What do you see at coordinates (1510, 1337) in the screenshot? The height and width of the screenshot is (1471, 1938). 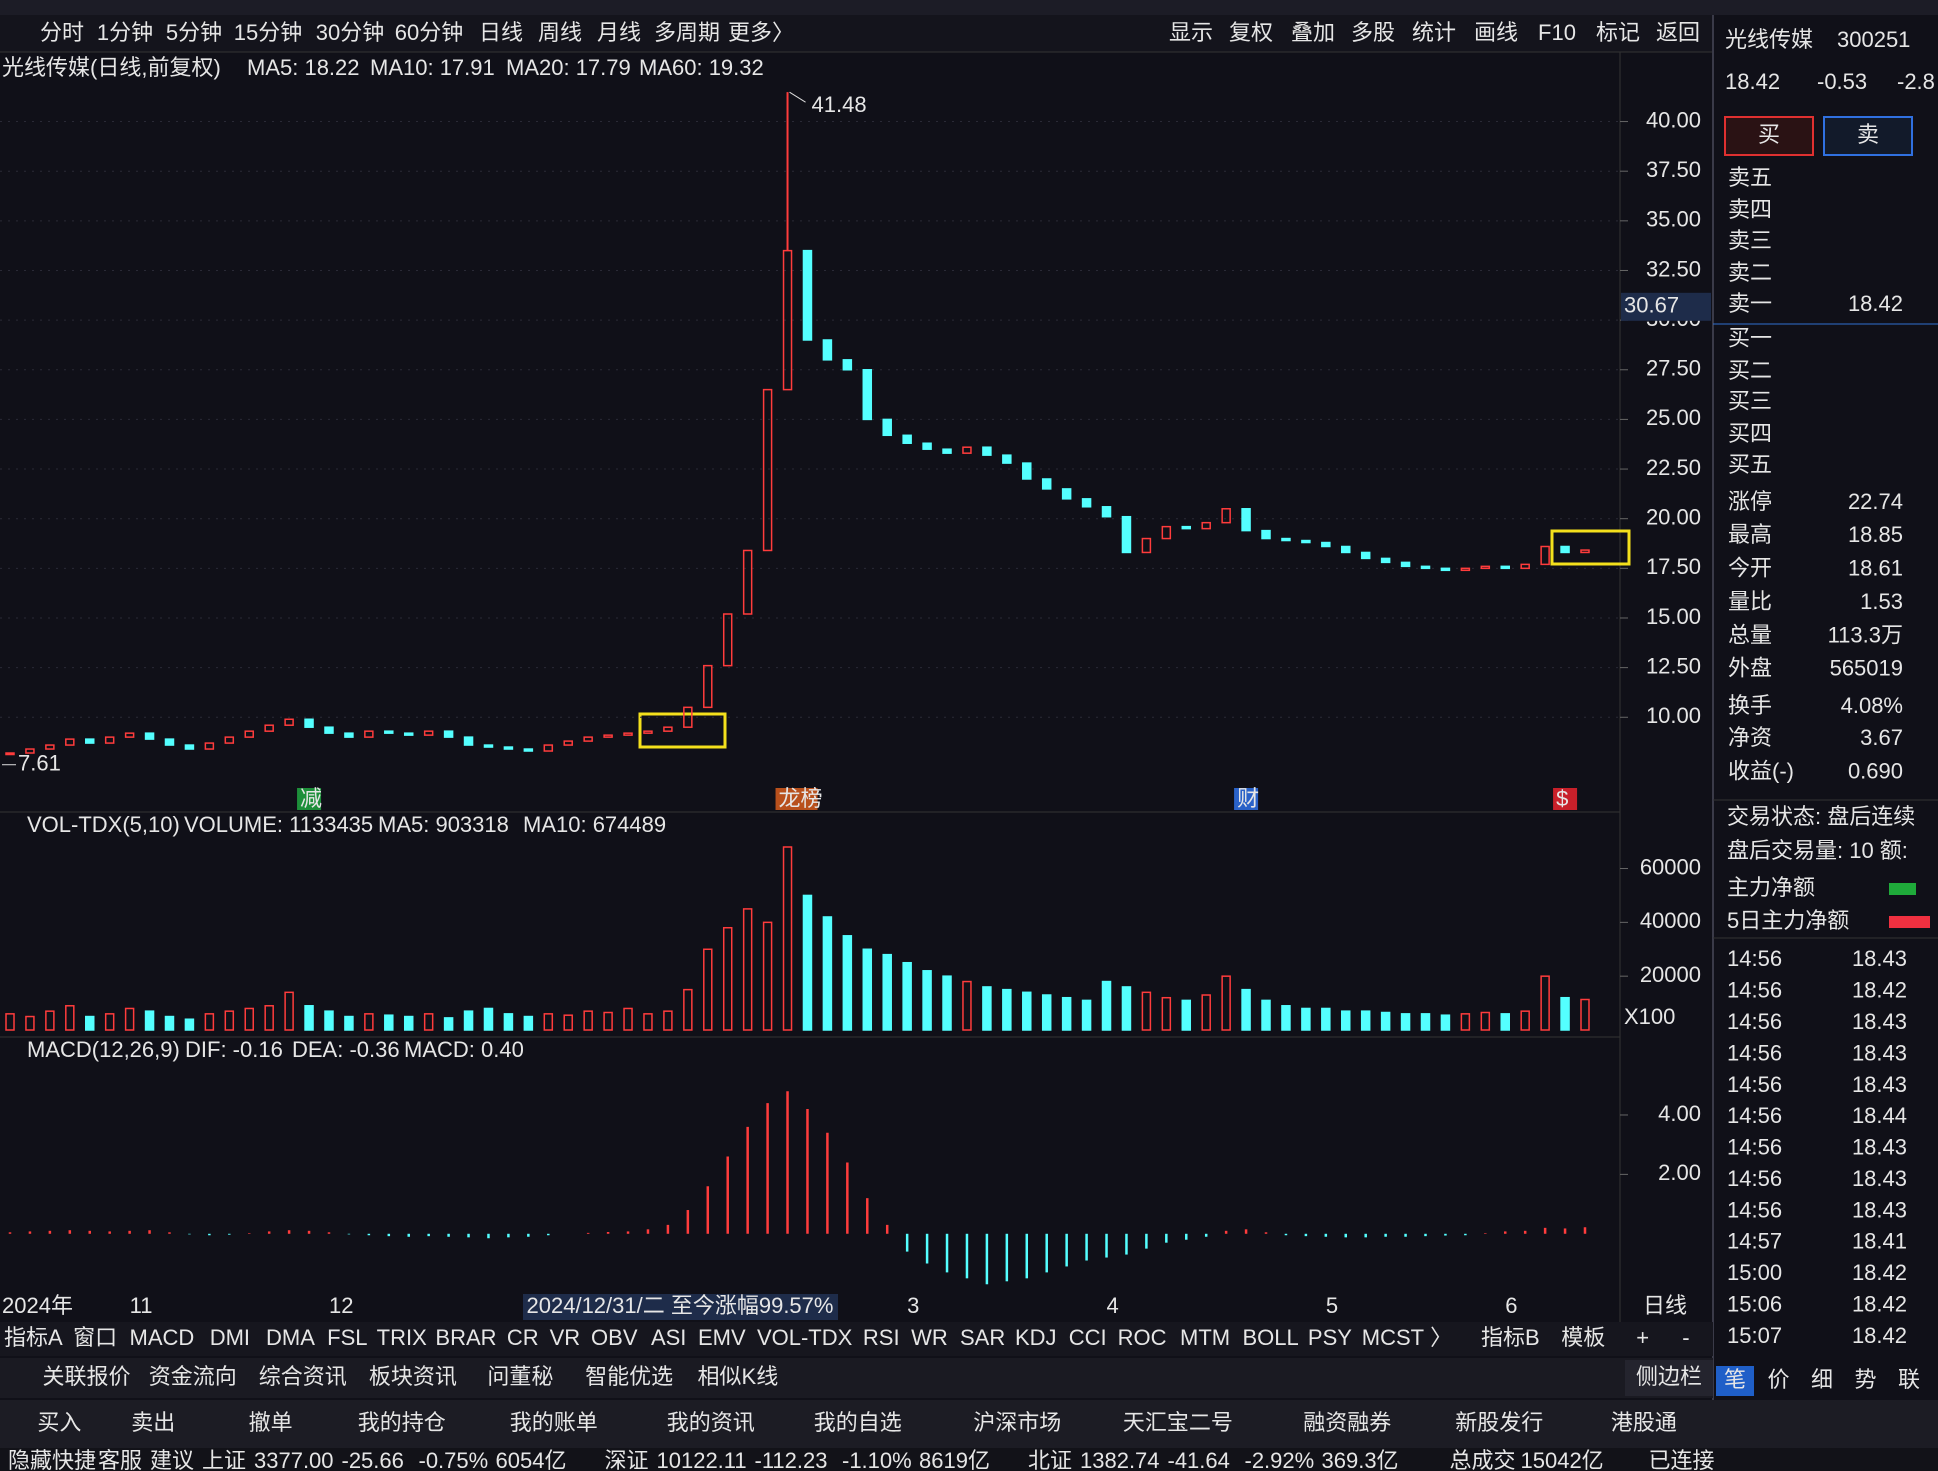 I see `indicator-tab: 指标B` at bounding box center [1510, 1337].